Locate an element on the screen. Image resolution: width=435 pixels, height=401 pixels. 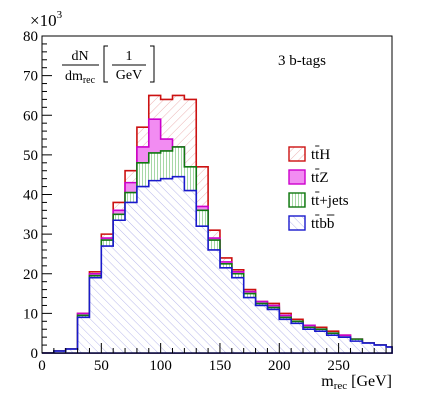
y-tick-label: 10 is located at coordinates (30, 314).